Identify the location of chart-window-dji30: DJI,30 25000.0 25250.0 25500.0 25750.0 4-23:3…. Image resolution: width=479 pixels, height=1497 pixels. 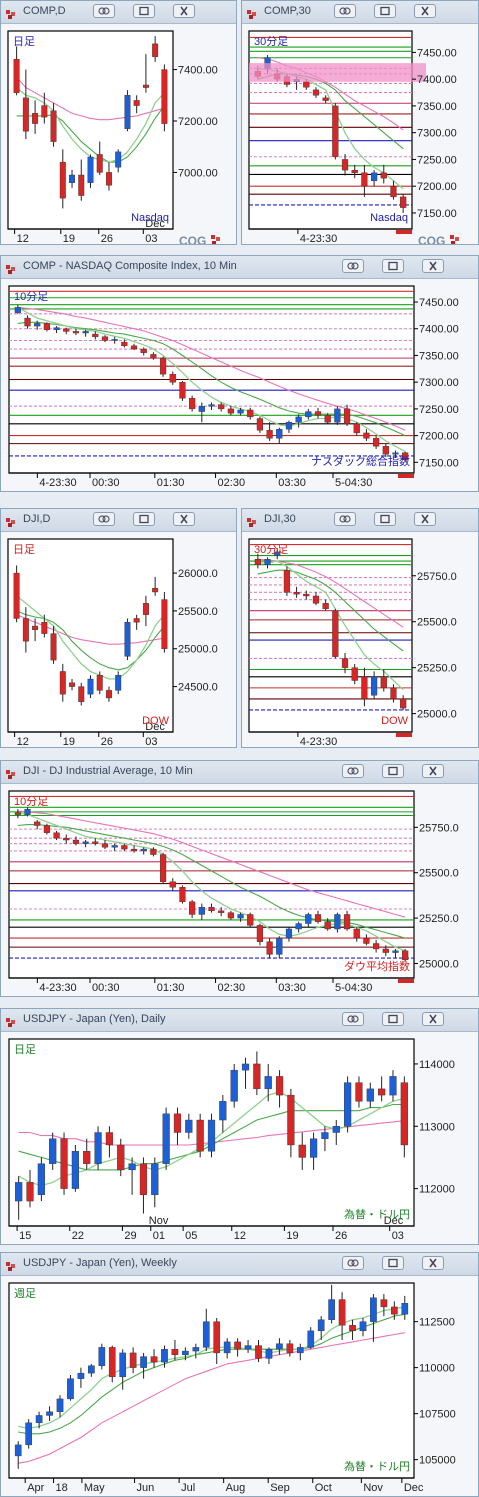
(360, 628).